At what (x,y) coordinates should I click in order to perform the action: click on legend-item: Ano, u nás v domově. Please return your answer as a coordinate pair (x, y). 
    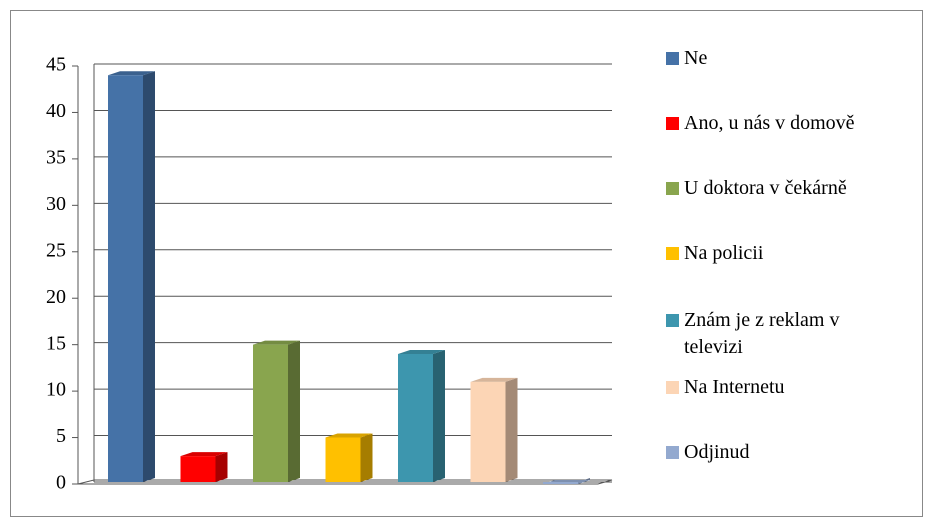
    Looking at the image, I should click on (791, 123).